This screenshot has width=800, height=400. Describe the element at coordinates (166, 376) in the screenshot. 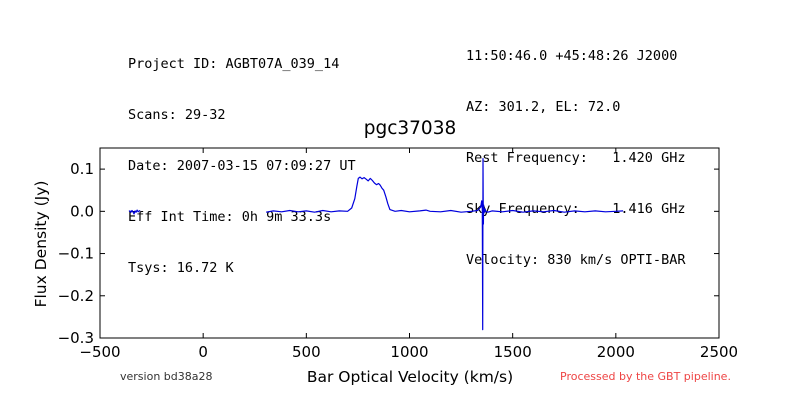

I see `version-note: version bd38a28` at that location.